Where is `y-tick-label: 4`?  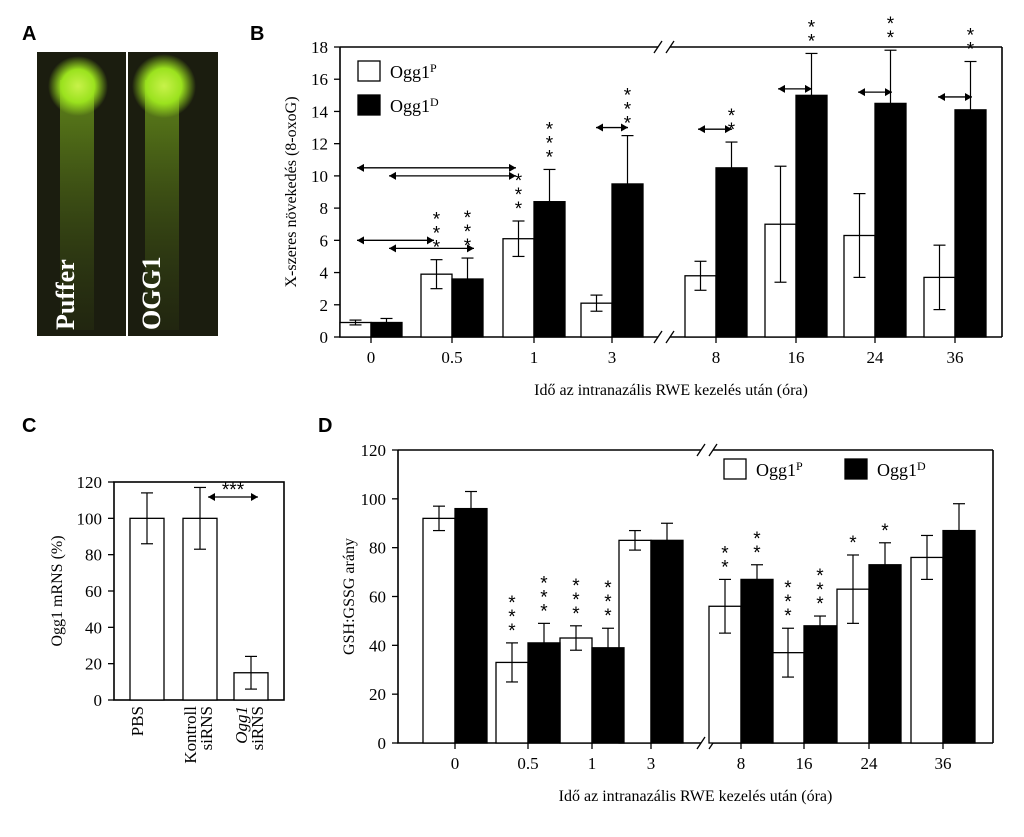
y-tick-label: 4 is located at coordinates (324, 273).